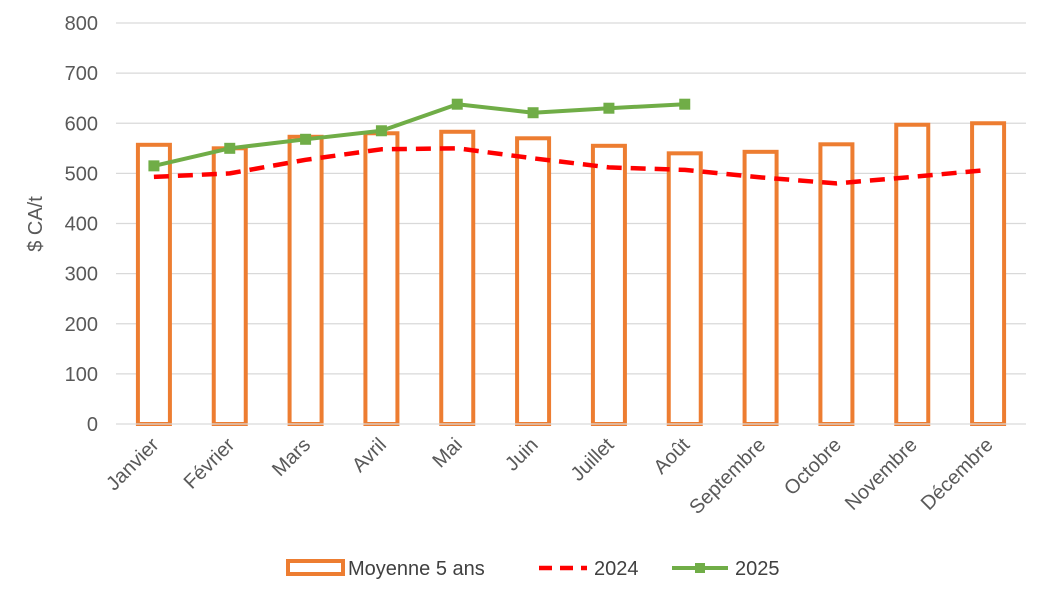  I want to click on x-tick-label-mars: Mars, so click(291, 457).